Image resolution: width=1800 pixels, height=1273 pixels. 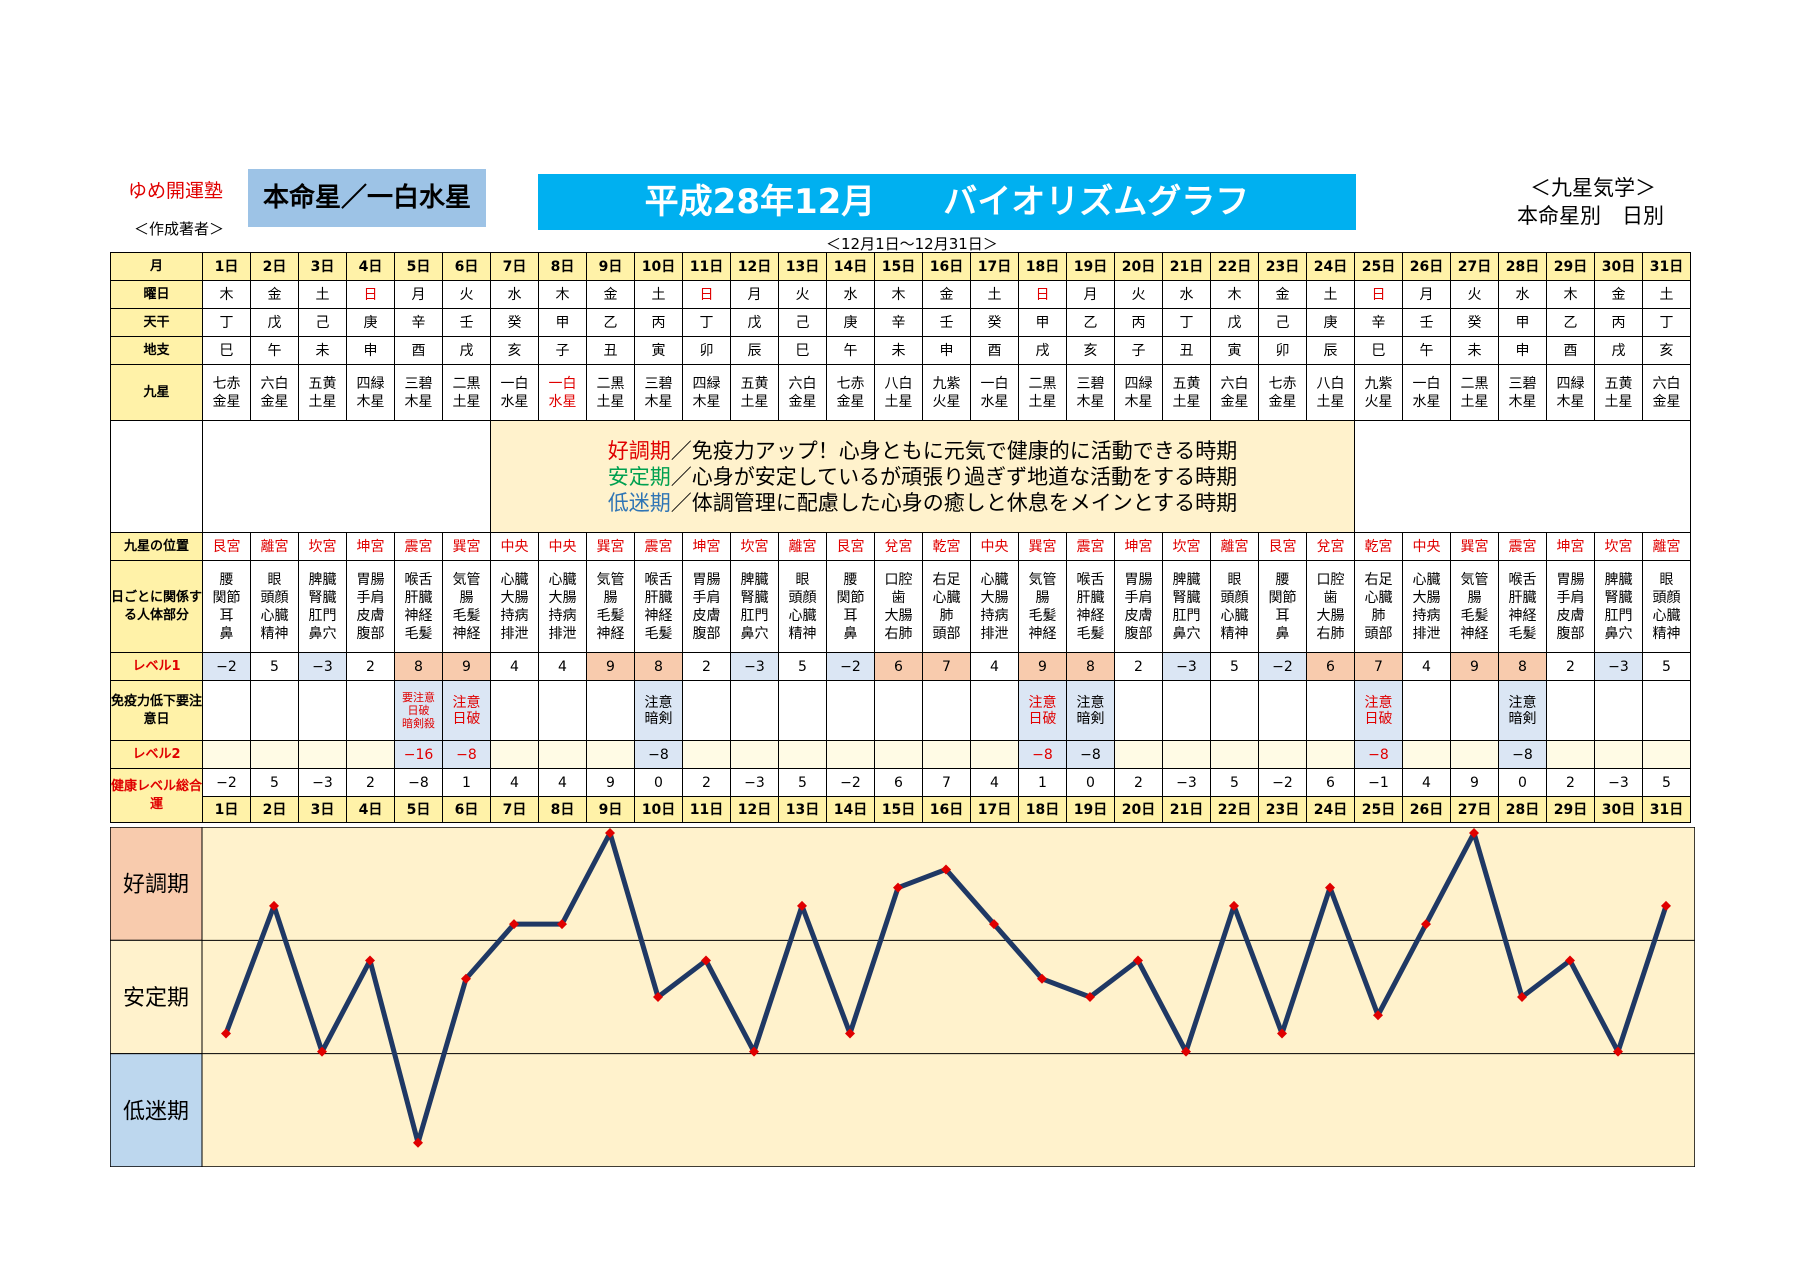 What do you see at coordinates (898, 633) in the screenshot?
I see `body-part-cell-line: 右肺` at bounding box center [898, 633].